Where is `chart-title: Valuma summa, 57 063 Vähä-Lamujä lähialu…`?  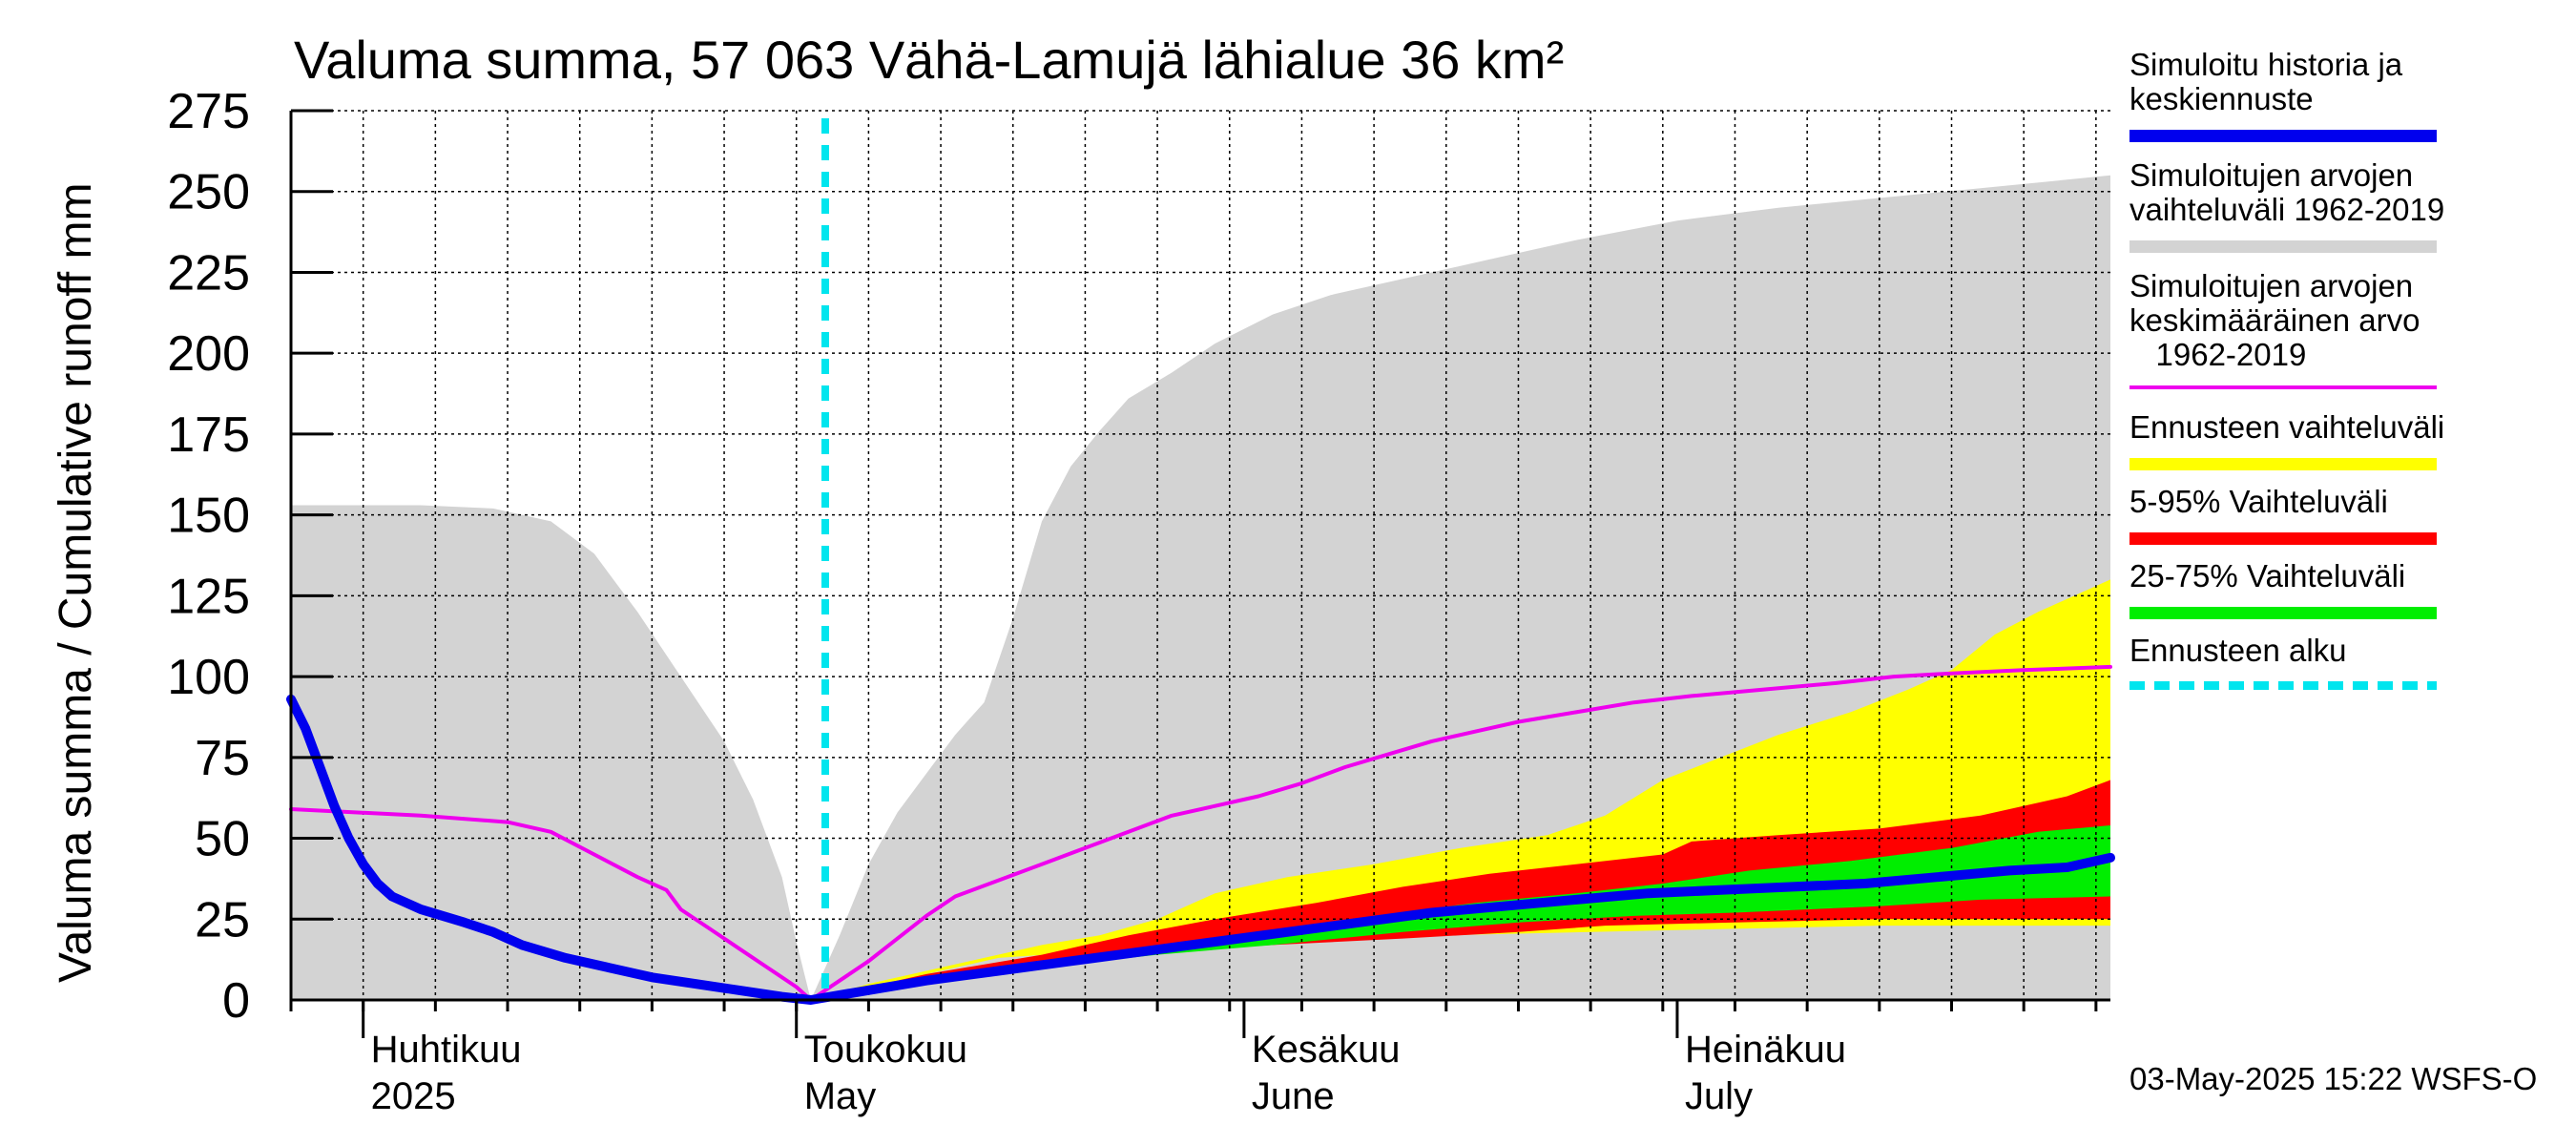 chart-title: Valuma summa, 57 063 Vähä-Lamujä lähialu… is located at coordinates (929, 60).